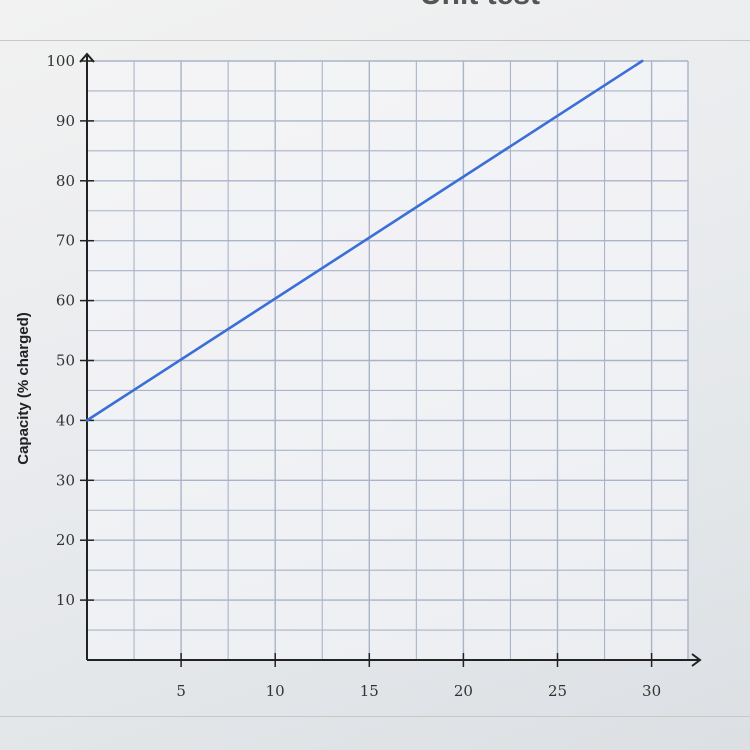  What do you see at coordinates (696, 660) in the screenshot?
I see `x-axis-arrow-icon` at bounding box center [696, 660].